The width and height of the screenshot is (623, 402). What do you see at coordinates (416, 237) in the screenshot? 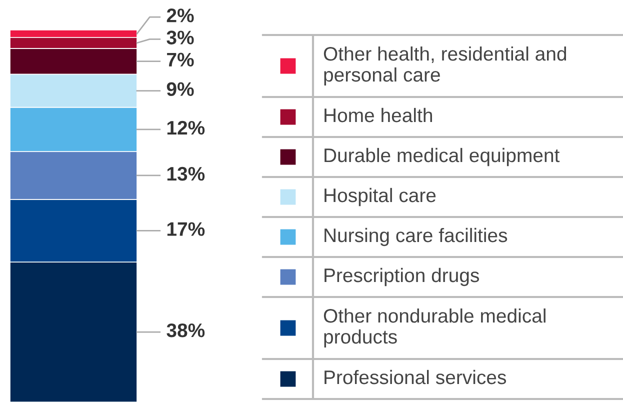
I see `legend-label: Nursing care facilities` at bounding box center [416, 237].